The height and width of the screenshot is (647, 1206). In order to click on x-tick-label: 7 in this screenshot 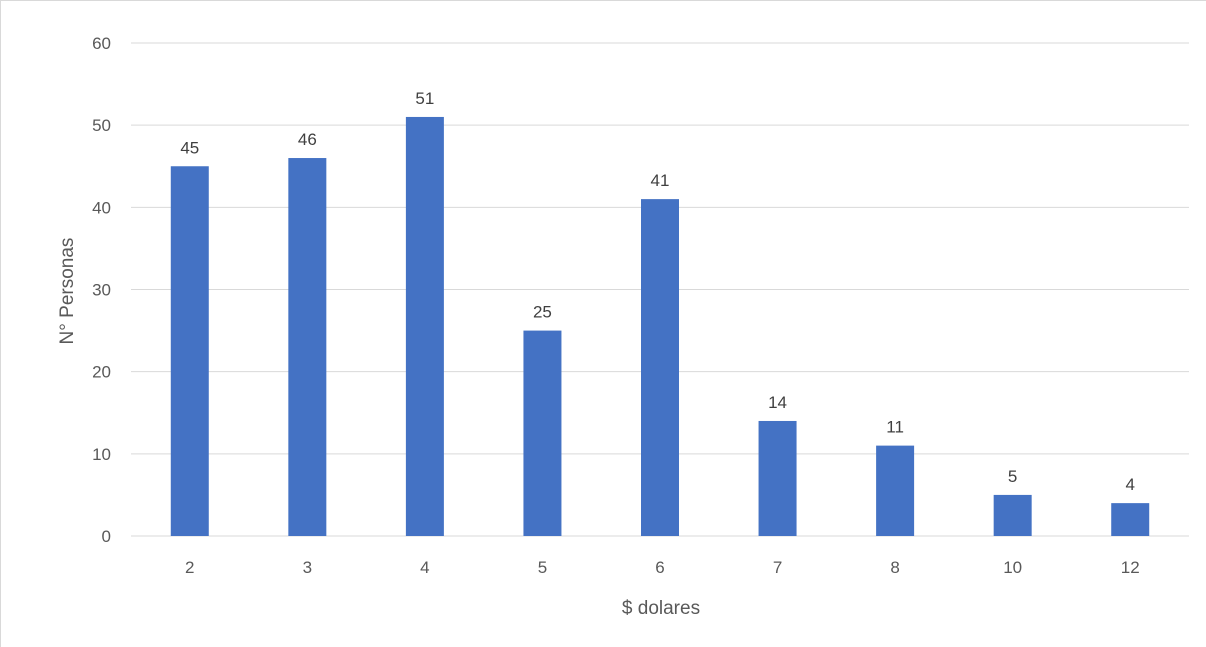, I will do `click(777, 567)`.